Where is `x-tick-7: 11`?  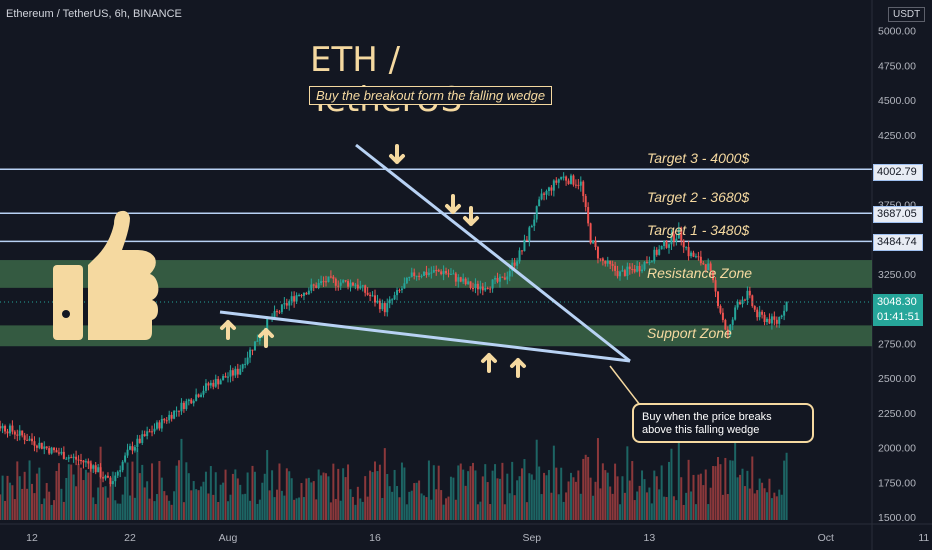
x-tick-7: 11 is located at coordinates (923, 538).